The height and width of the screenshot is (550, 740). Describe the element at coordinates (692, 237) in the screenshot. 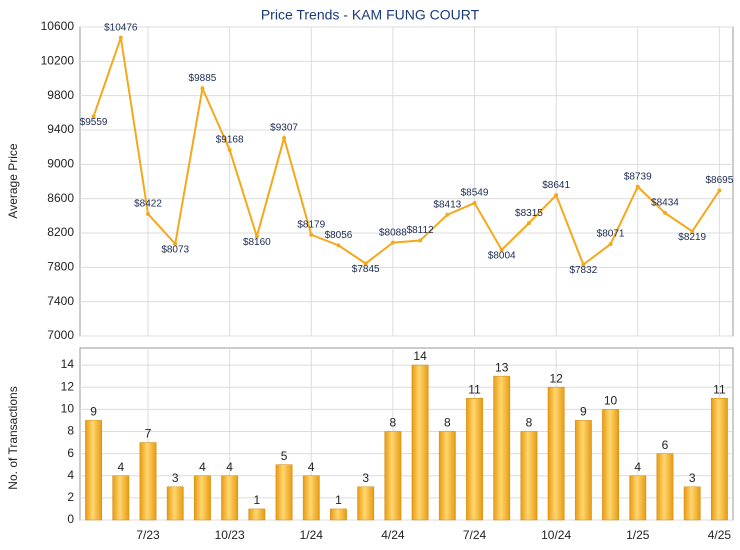

I see `data-label: $8219` at that location.